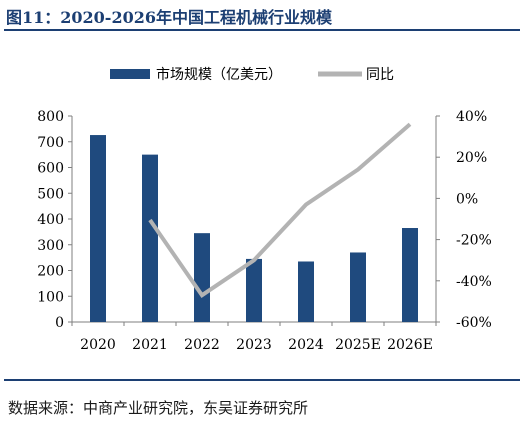 The image size is (524, 427). What do you see at coordinates (410, 345) in the screenshot?
I see `x-tick-label: 2026E` at bounding box center [410, 345].